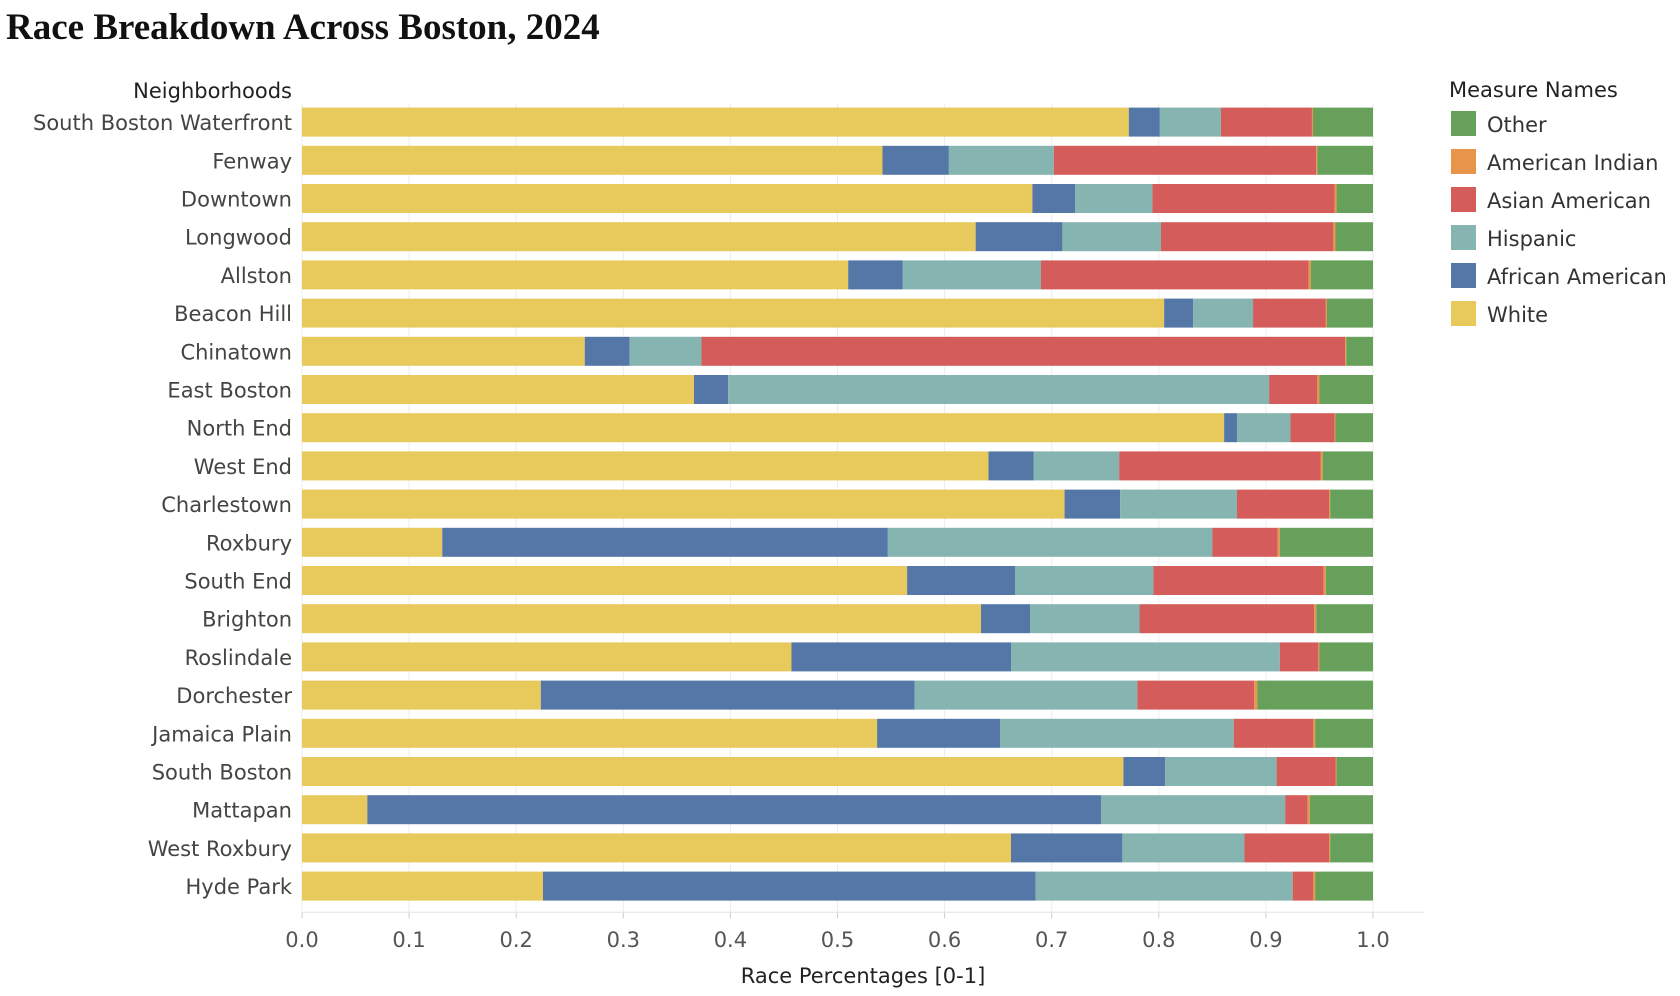 The height and width of the screenshot is (996, 1680). Describe the element at coordinates (303, 27) in the screenshot. I see `chart-title: Race Breakdown Across Boston, 2024` at that location.